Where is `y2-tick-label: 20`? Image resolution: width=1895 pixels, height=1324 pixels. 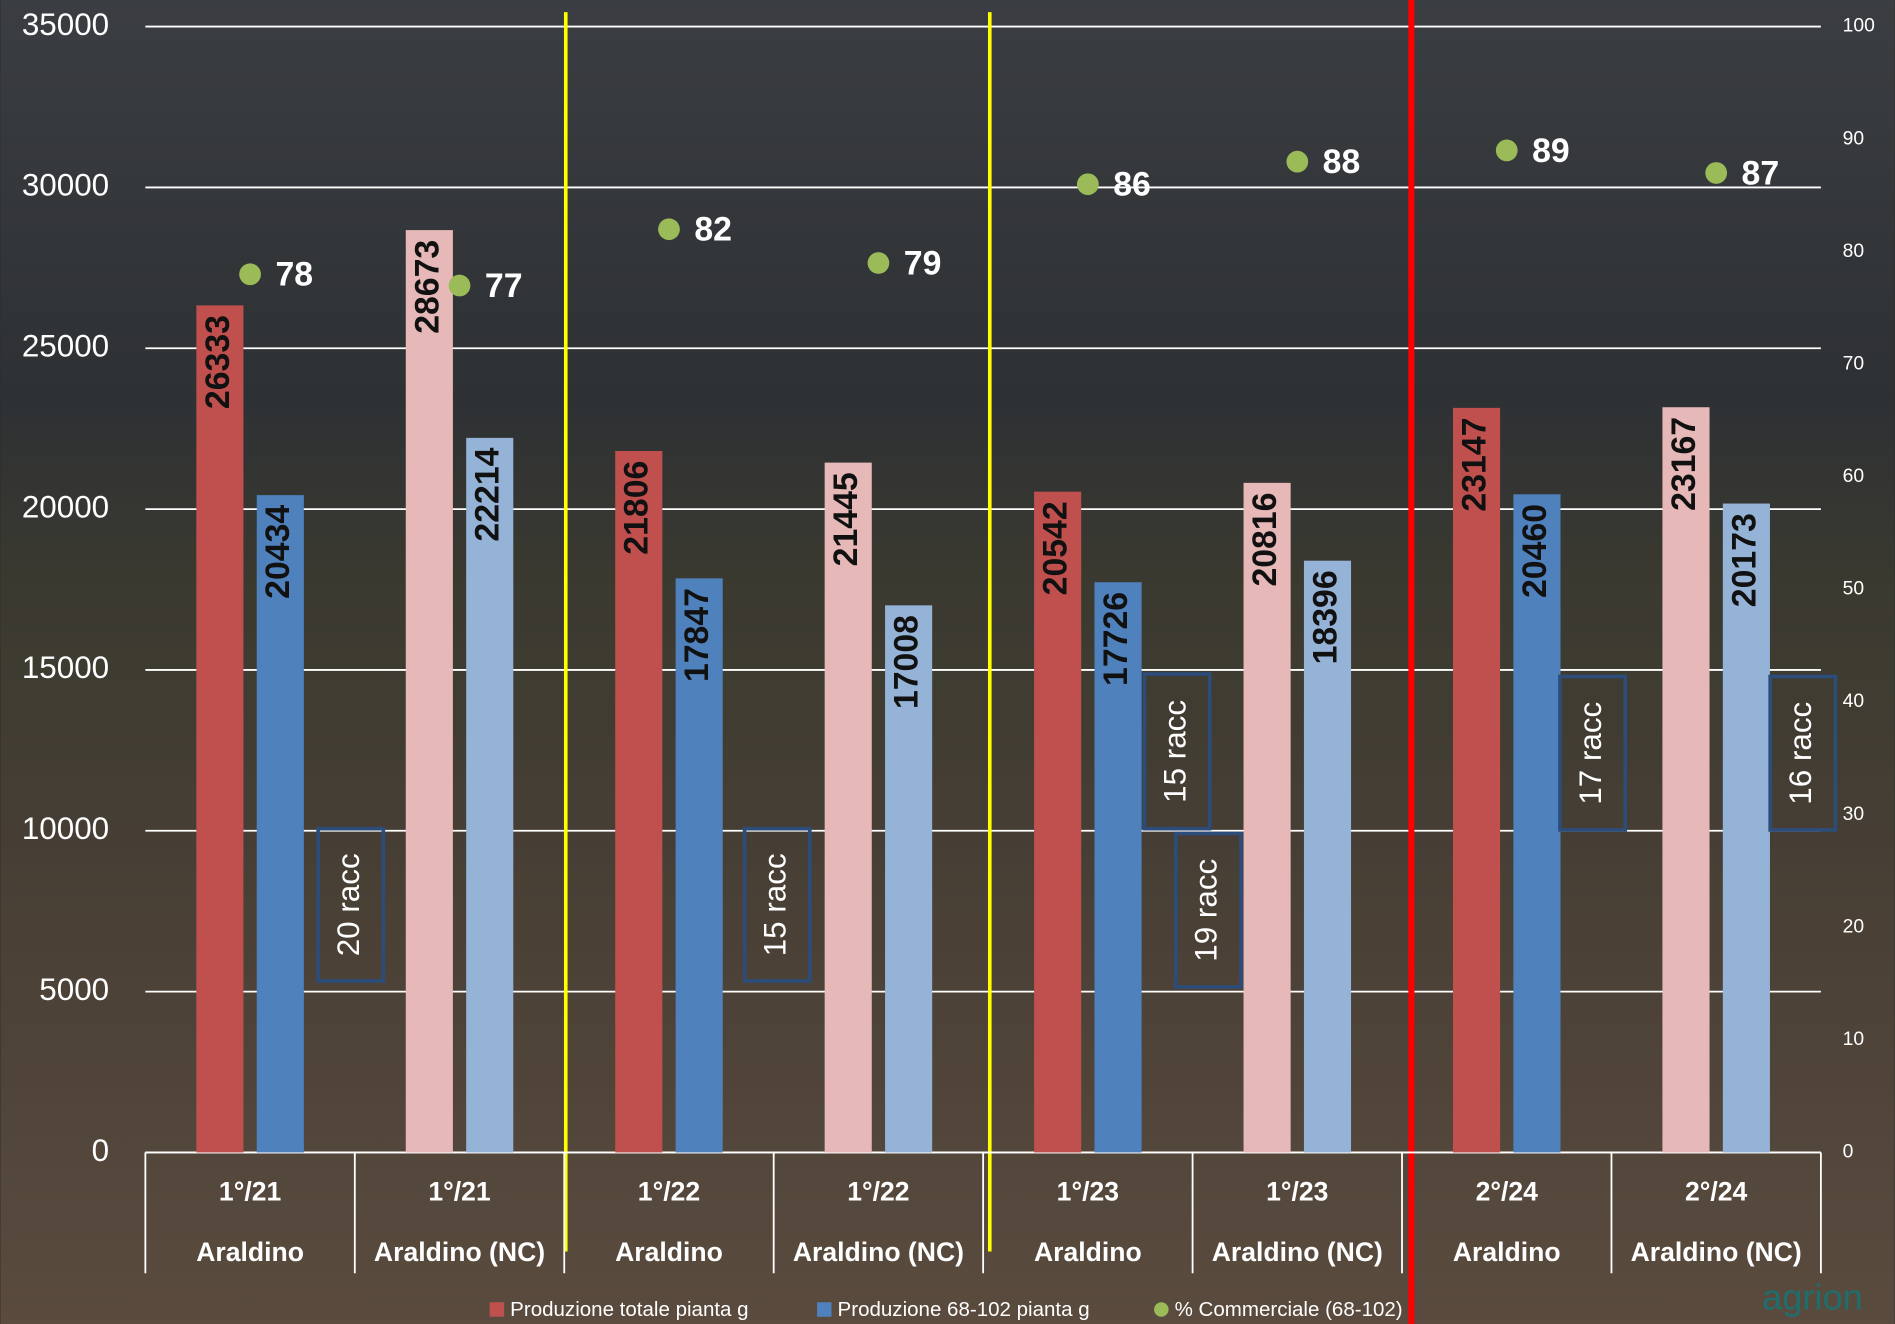
y2-tick-label: 20 is located at coordinates (1853, 926).